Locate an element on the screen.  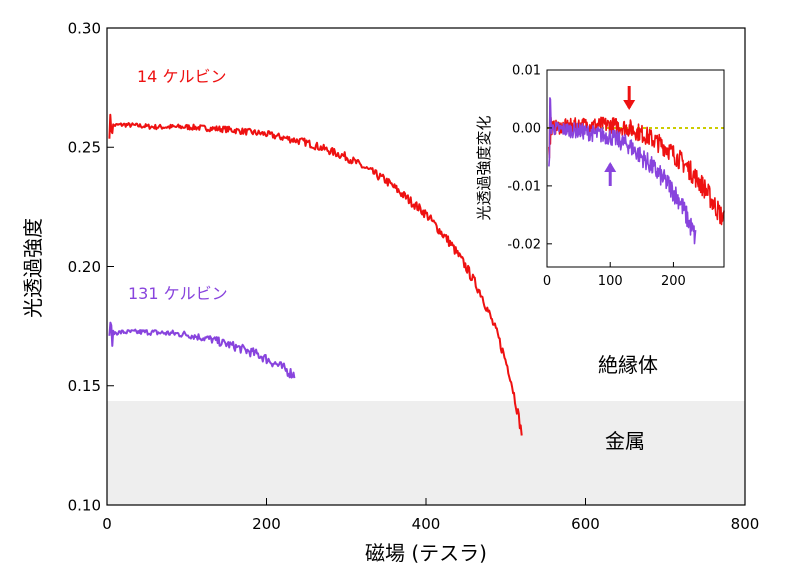
inset-series is located at coordinates (636, 171).